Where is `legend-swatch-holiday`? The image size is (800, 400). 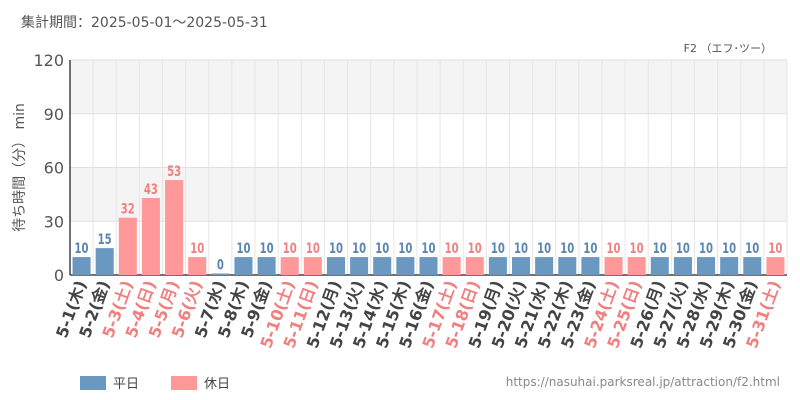
legend-swatch-holiday is located at coordinates (184, 382).